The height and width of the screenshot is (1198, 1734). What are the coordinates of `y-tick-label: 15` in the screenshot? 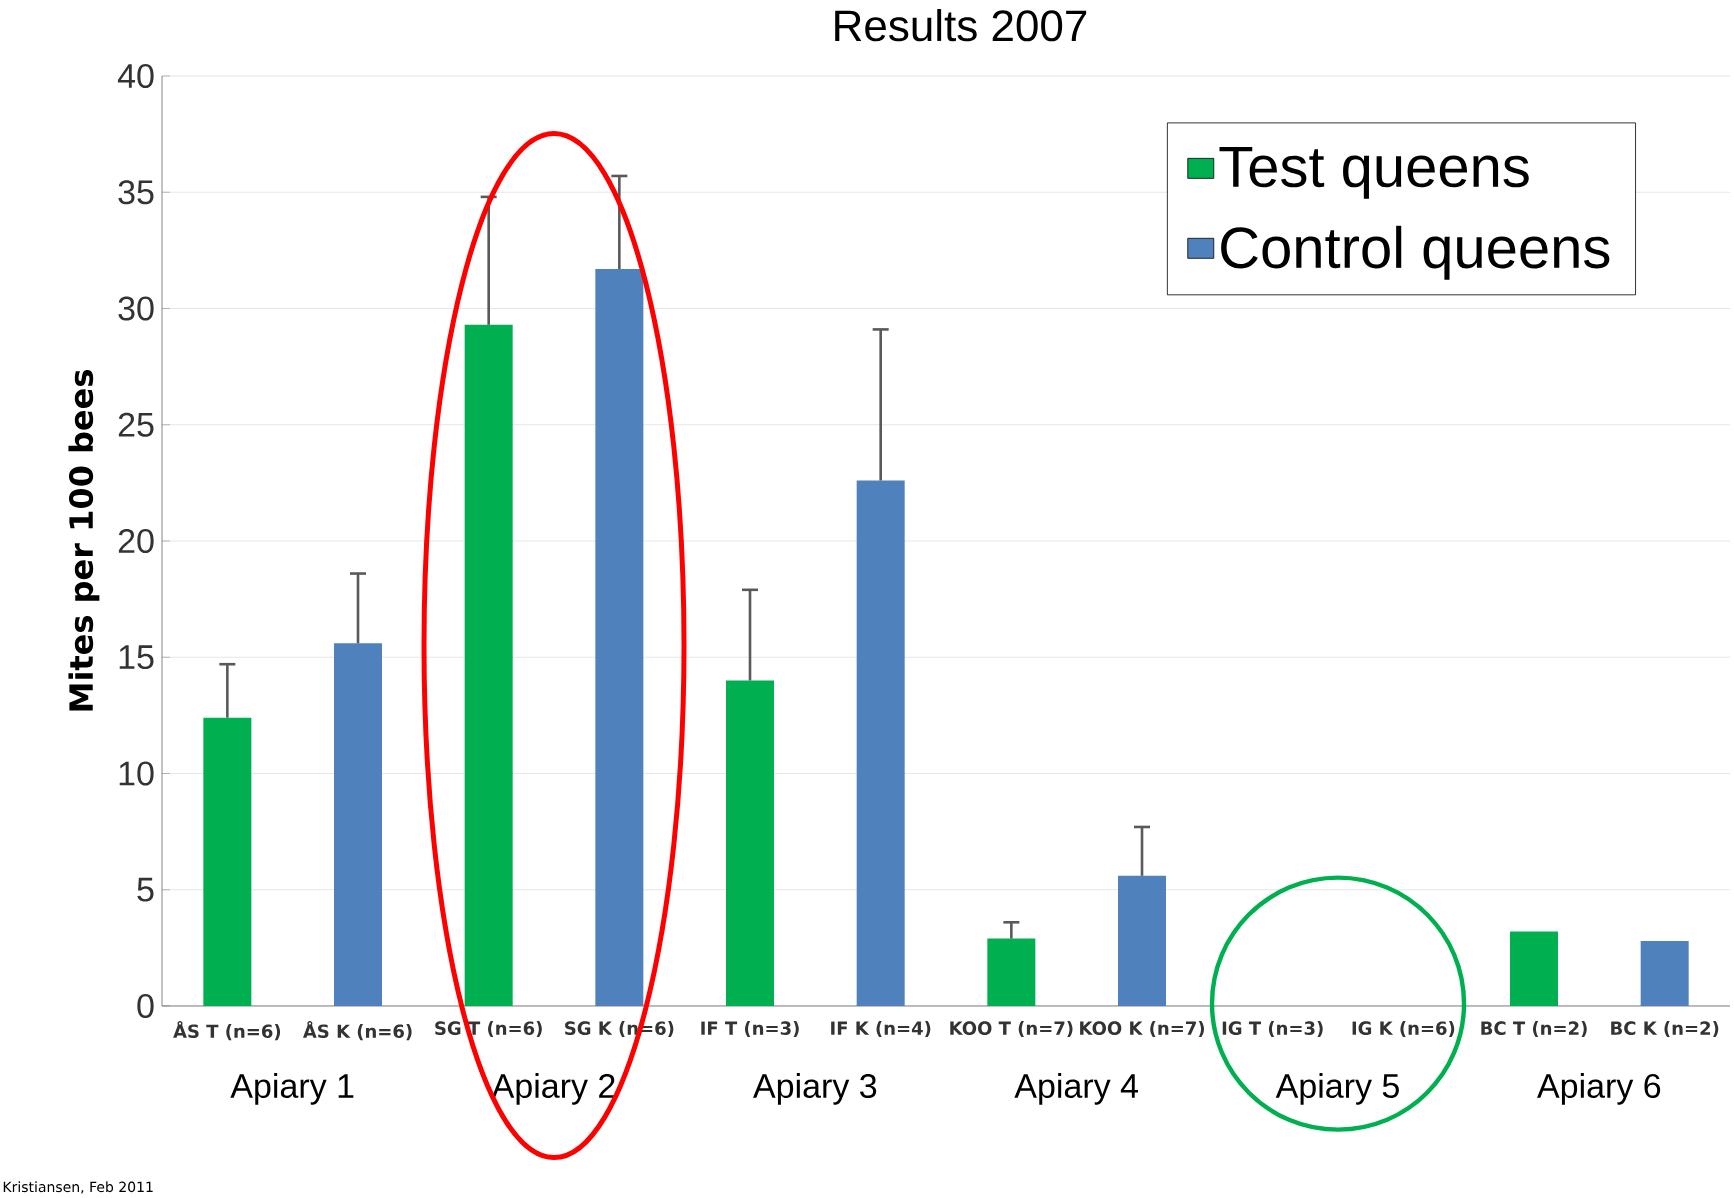 It's located at (136, 657).